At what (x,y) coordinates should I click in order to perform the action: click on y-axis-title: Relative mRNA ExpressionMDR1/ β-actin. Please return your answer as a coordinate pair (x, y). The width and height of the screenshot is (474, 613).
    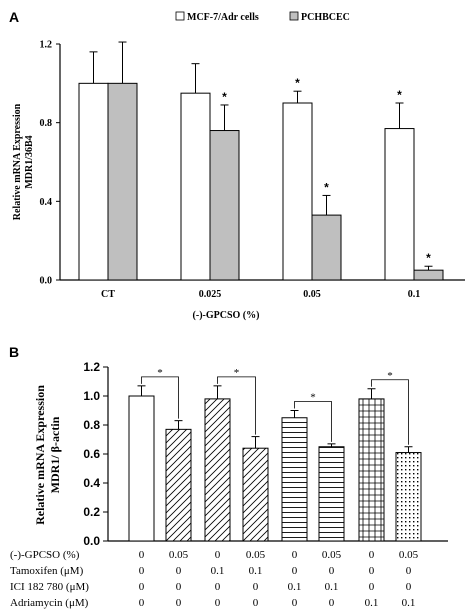
    Looking at the image, I should click on (47, 455).